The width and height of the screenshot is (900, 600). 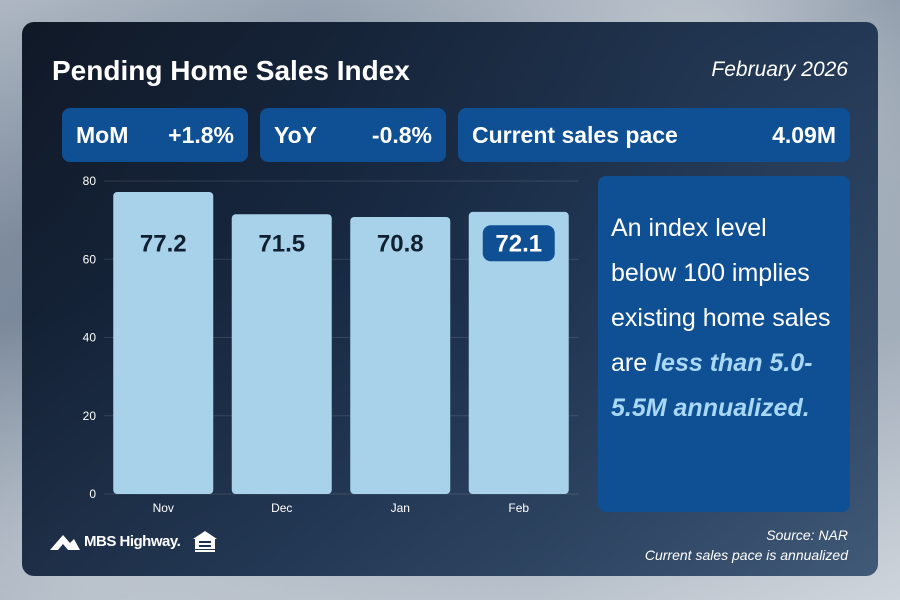 I want to click on stat-yoy: YoY -0.8%, so click(x=353, y=135).